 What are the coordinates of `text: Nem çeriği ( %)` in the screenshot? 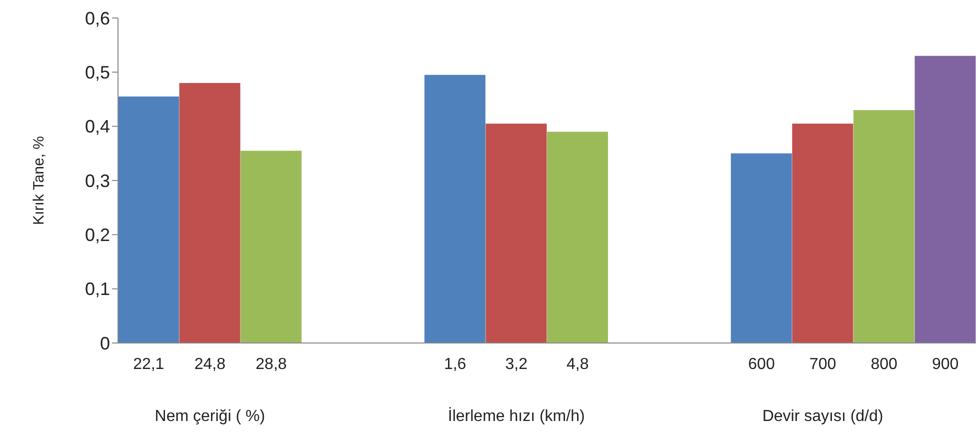 It's located at (210, 416).